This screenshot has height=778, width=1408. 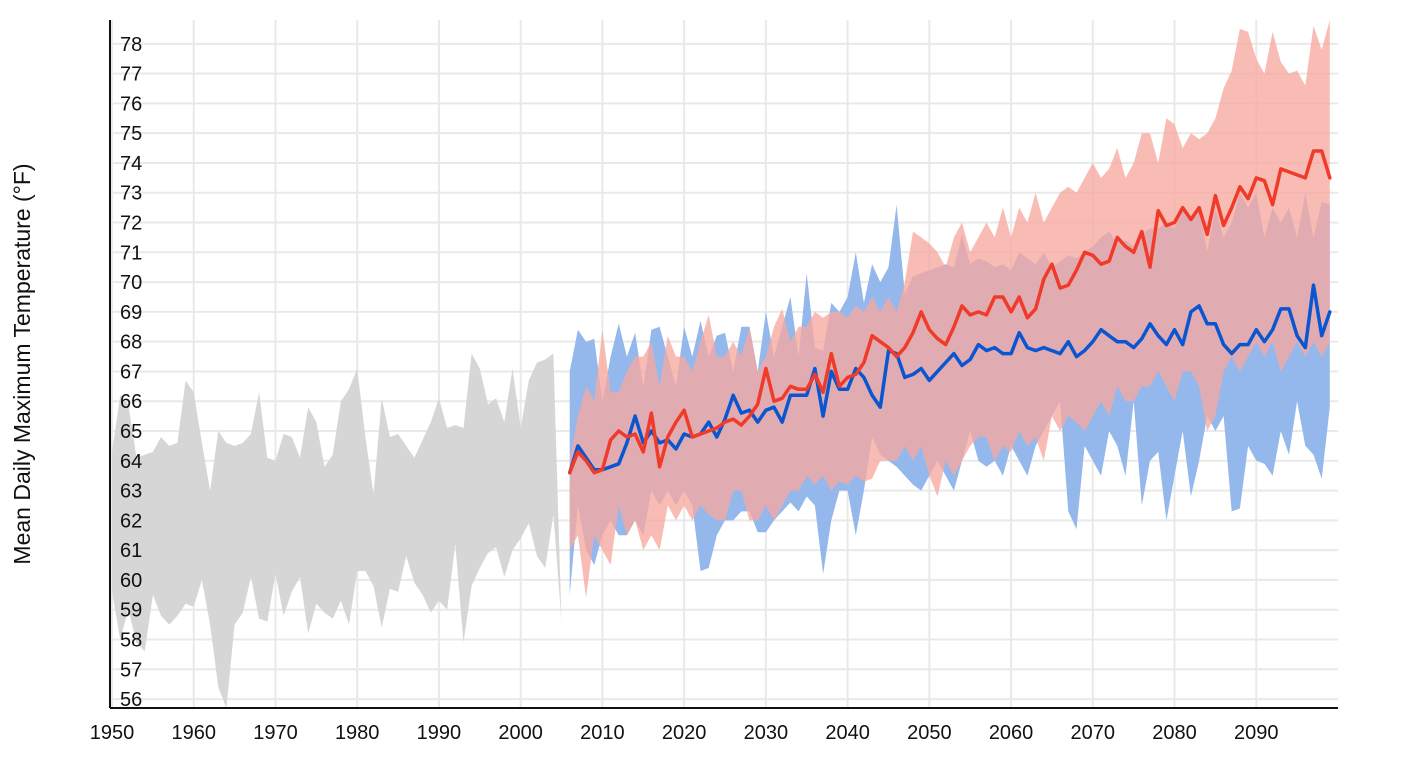 What do you see at coordinates (131, 521) in the screenshot?
I see `y-tick-label: 62` at bounding box center [131, 521].